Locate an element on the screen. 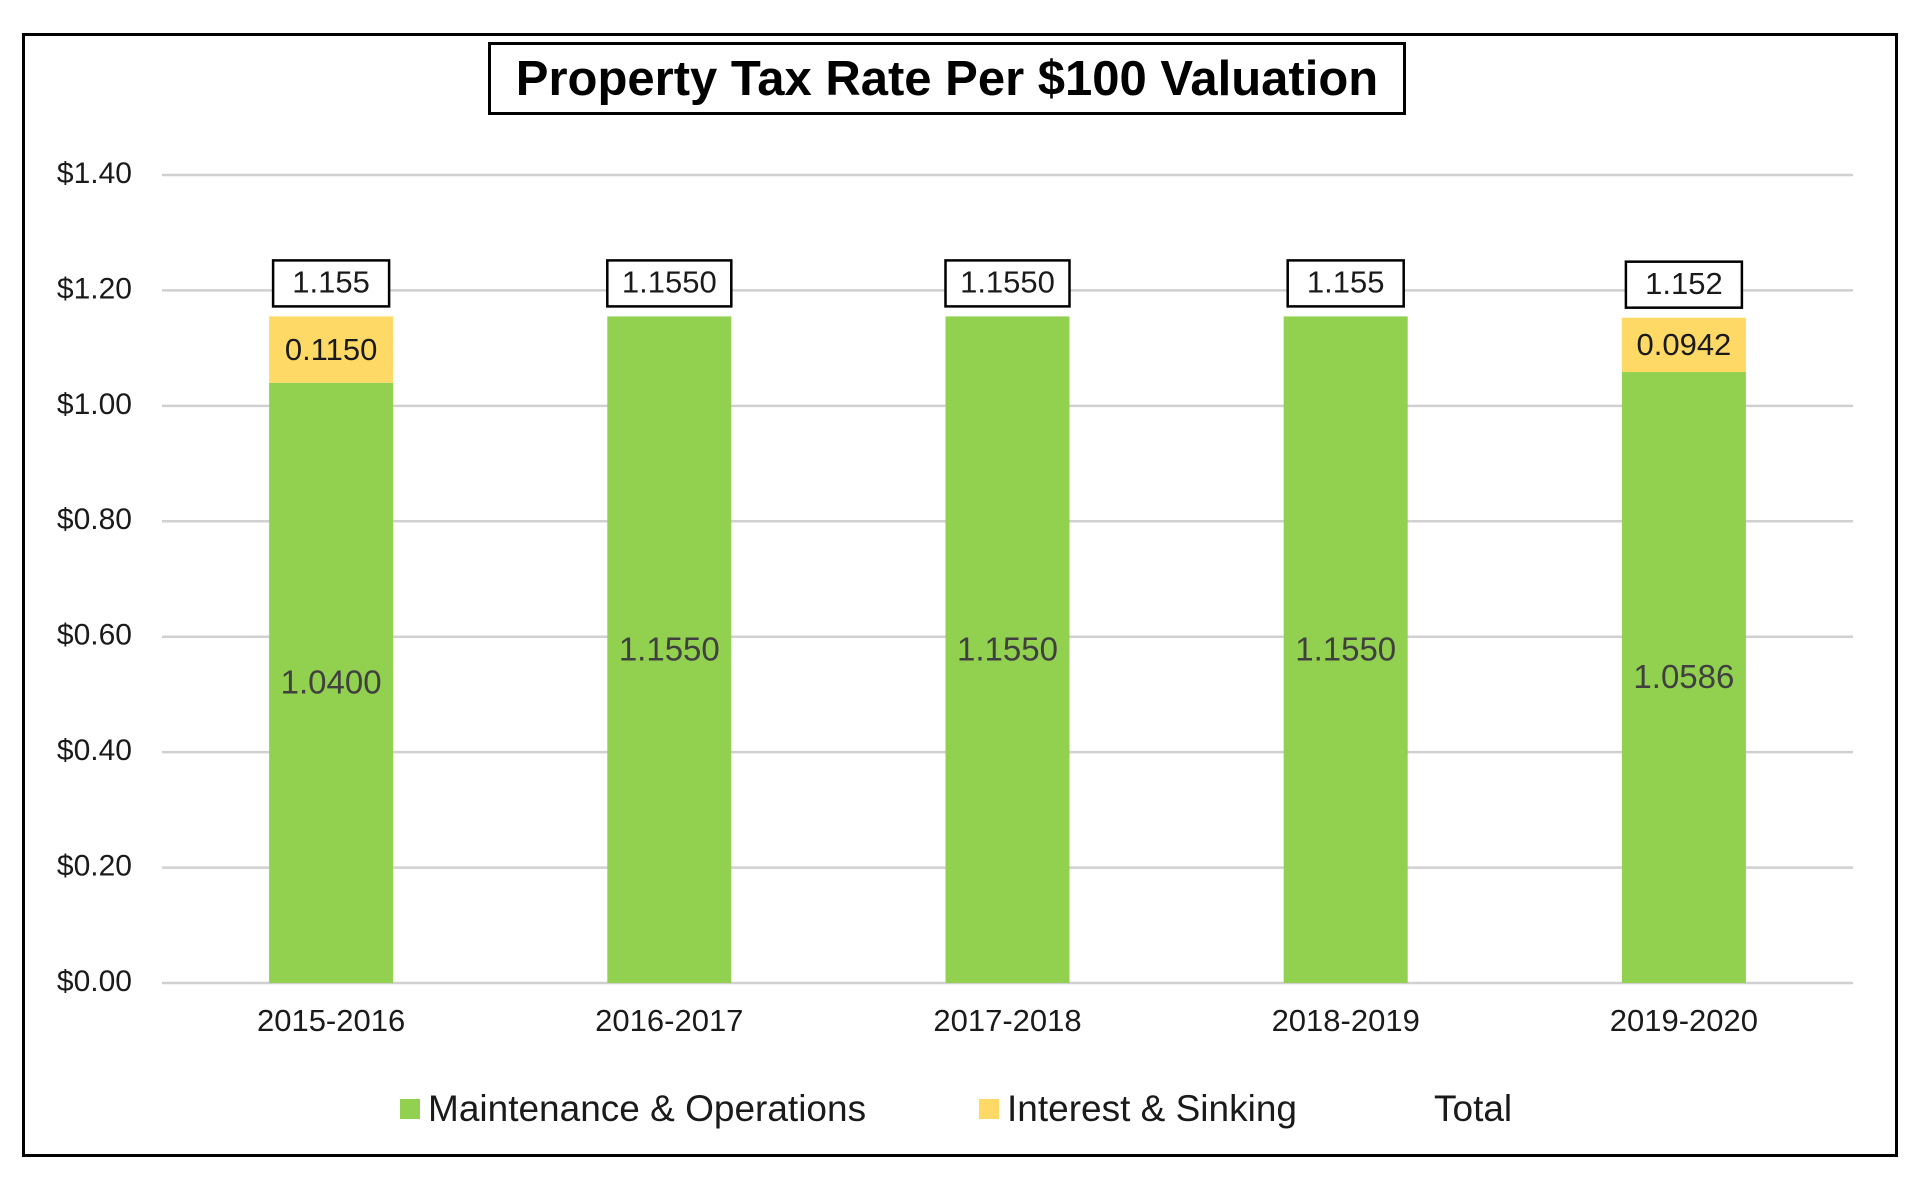  legend-item-interest: Interest & Sinking is located at coordinates (1138, 1109).